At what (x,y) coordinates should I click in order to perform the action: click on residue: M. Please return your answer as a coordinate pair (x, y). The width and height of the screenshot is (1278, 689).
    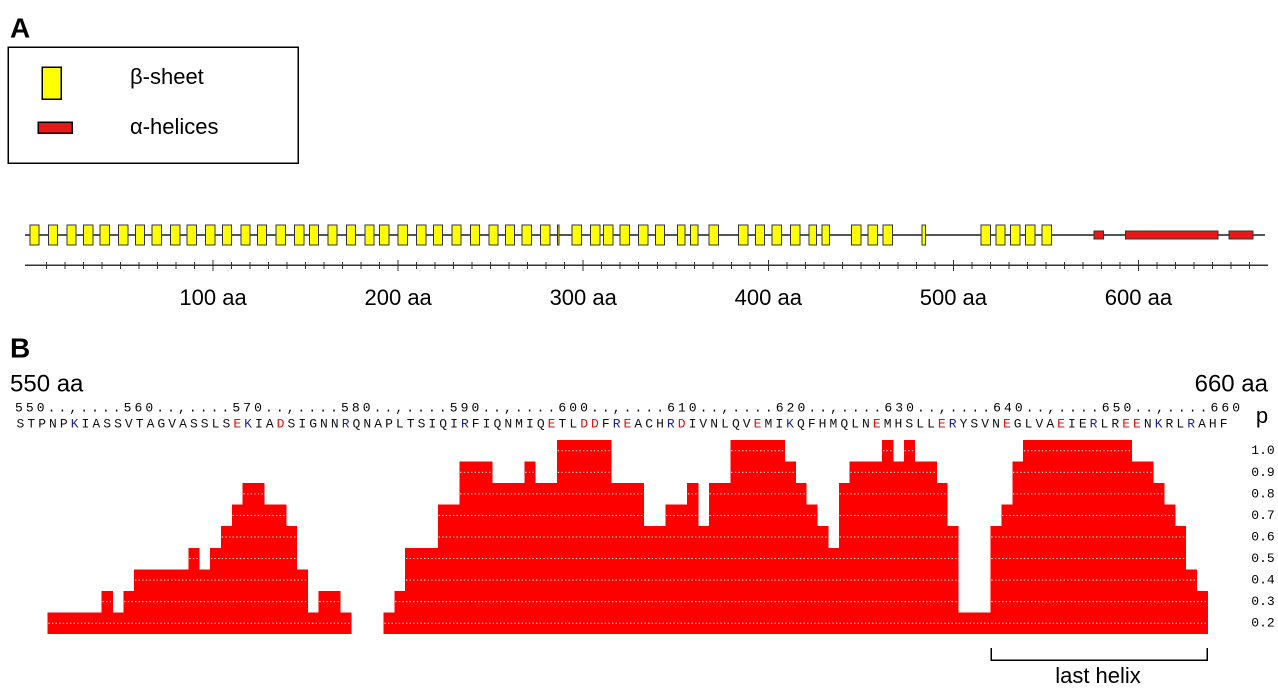
    Looking at the image, I should click on (888, 423).